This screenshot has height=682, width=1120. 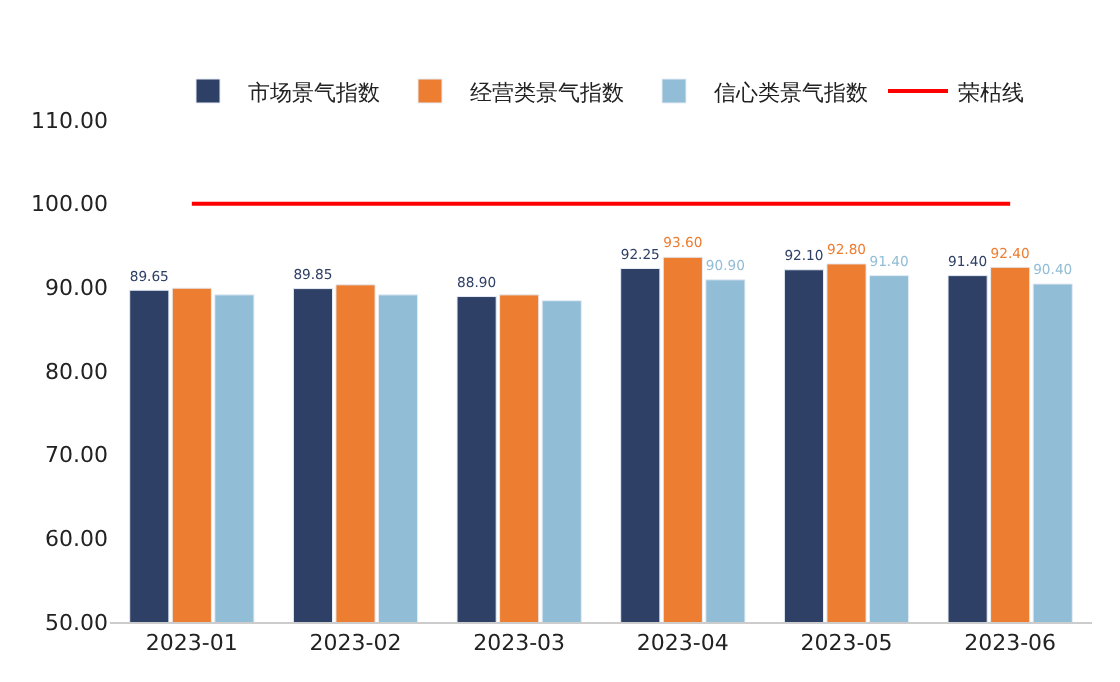 What do you see at coordinates (76, 371) in the screenshot?
I see `y-tick-label: 80.00` at bounding box center [76, 371].